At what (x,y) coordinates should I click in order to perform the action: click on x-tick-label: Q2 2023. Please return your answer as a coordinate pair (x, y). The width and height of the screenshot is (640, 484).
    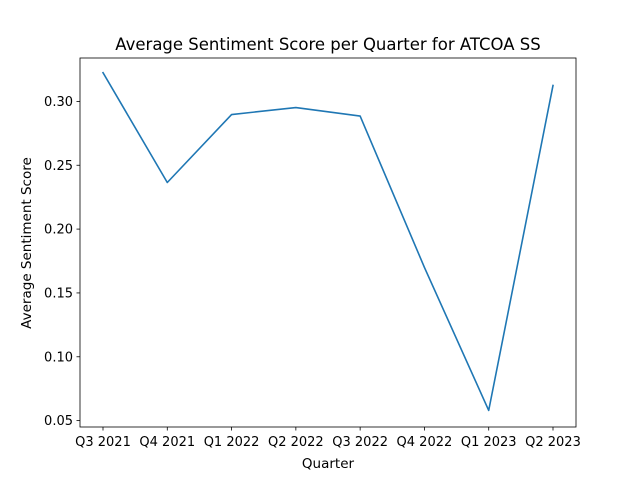
    Looking at the image, I should click on (553, 442).